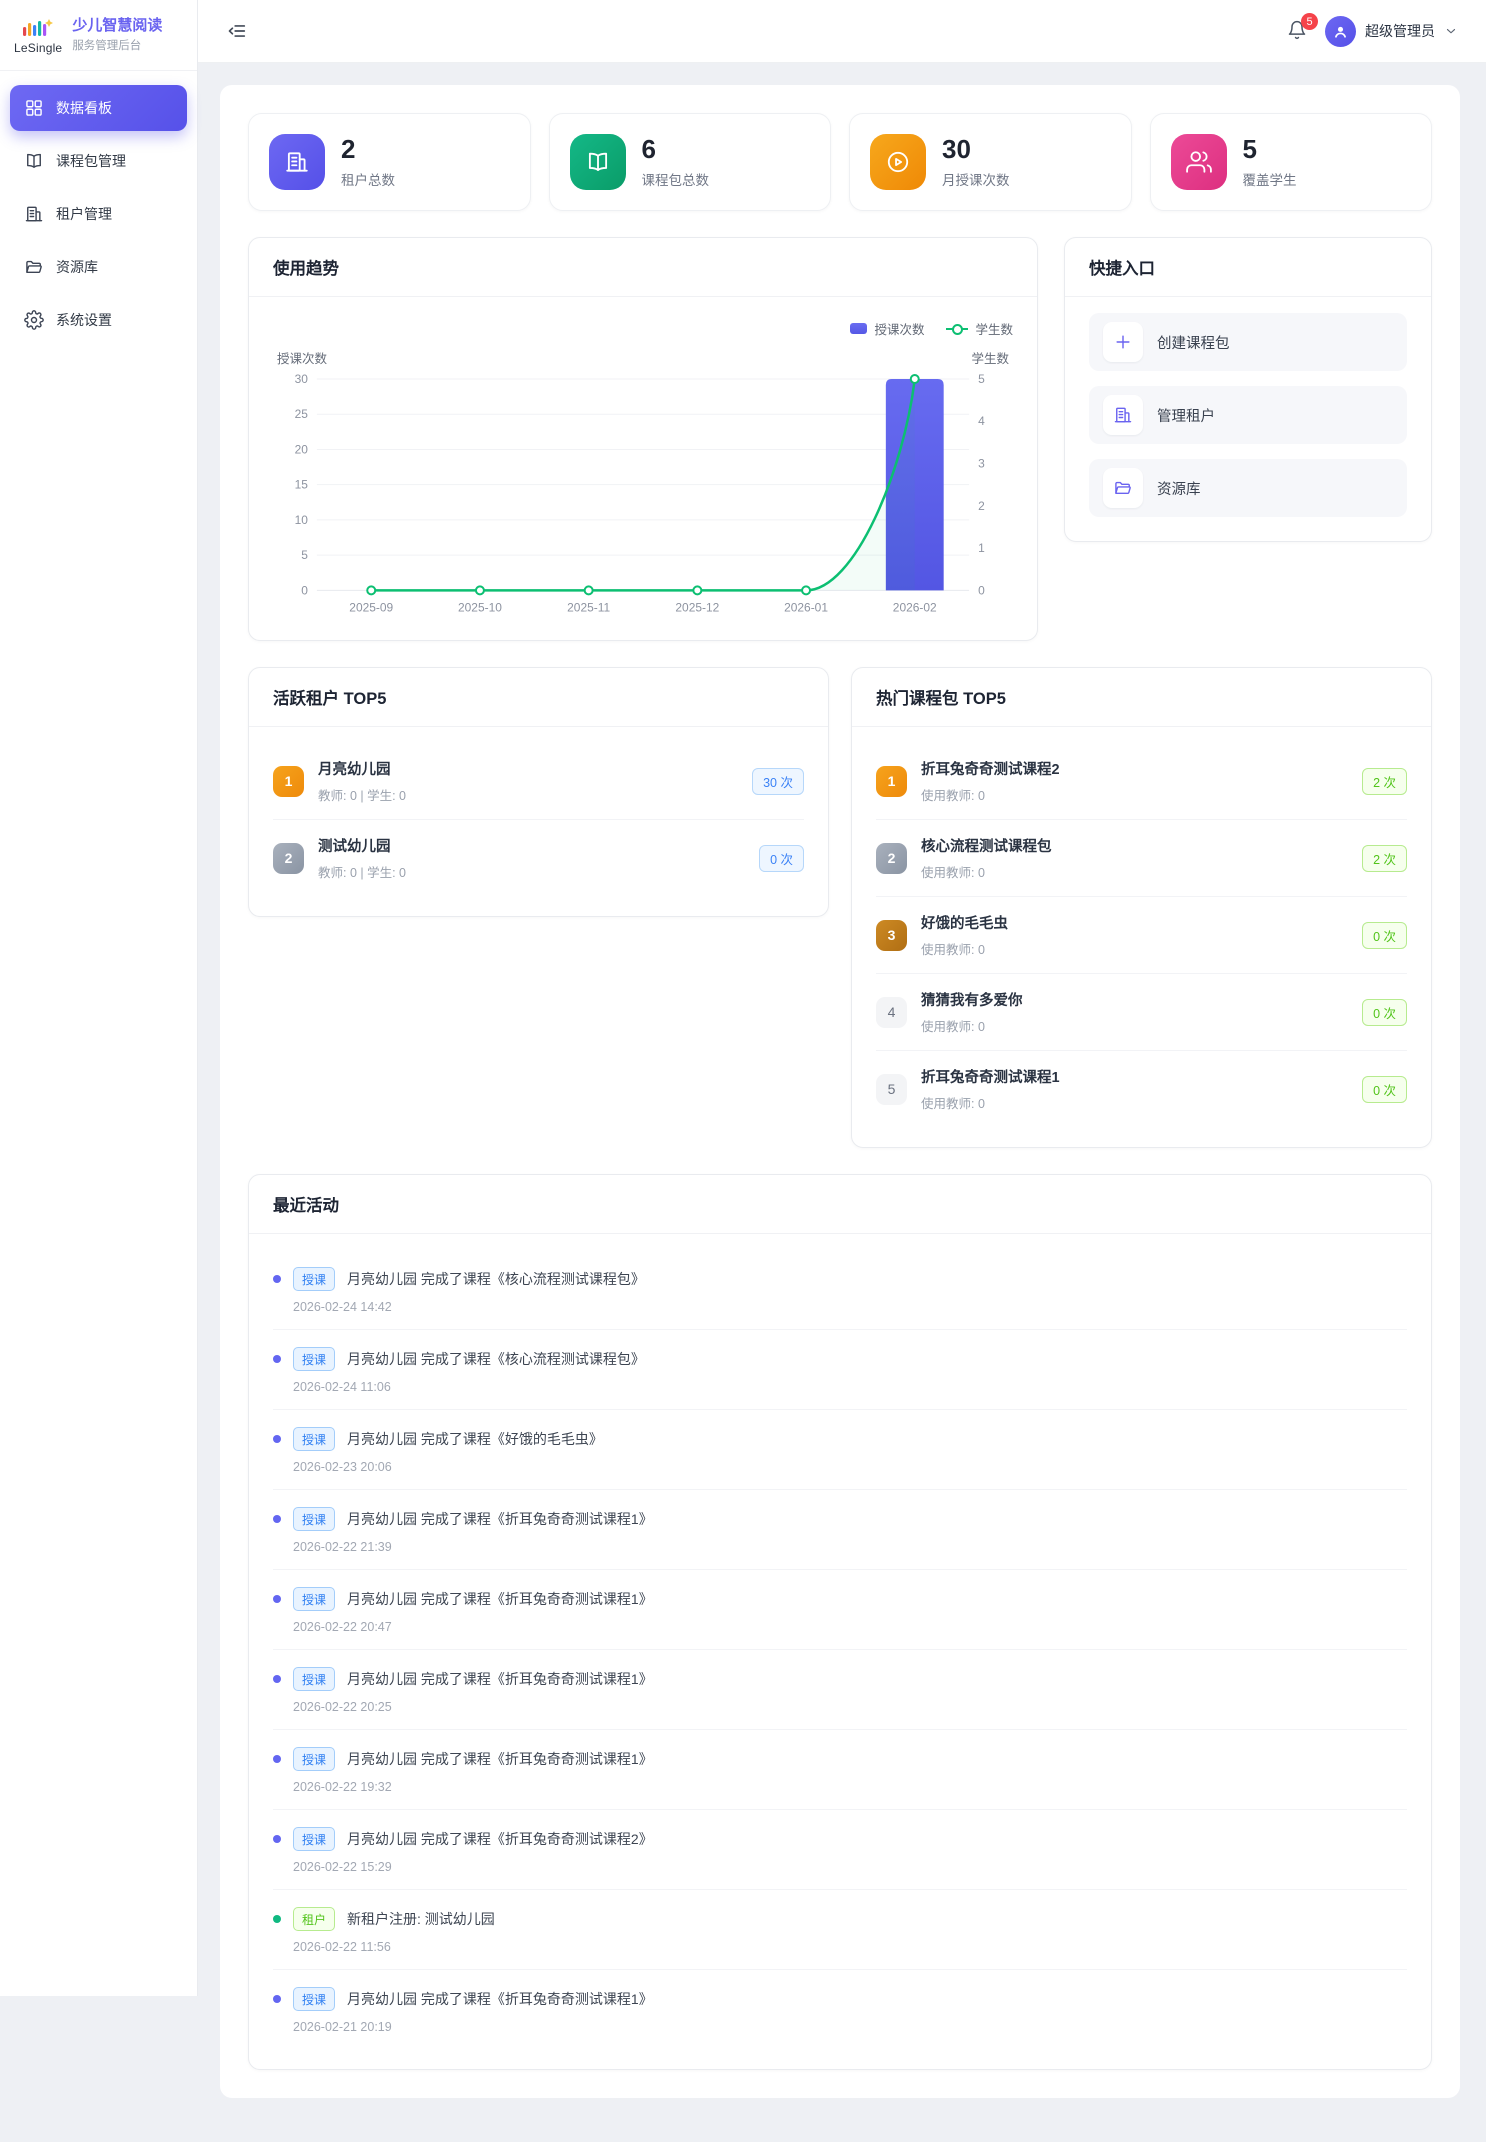 The image size is (1486, 2142). I want to click on activity-time: 2026-02-24 14:42, so click(850, 1307).